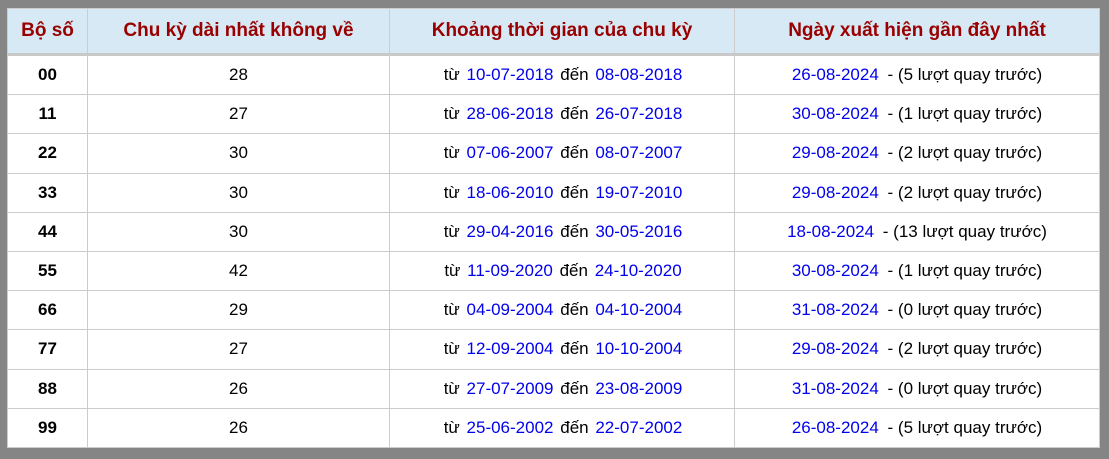 This screenshot has width=1109, height=459. What do you see at coordinates (47, 32) in the screenshot?
I see `col-header-pair: Bộ số` at bounding box center [47, 32].